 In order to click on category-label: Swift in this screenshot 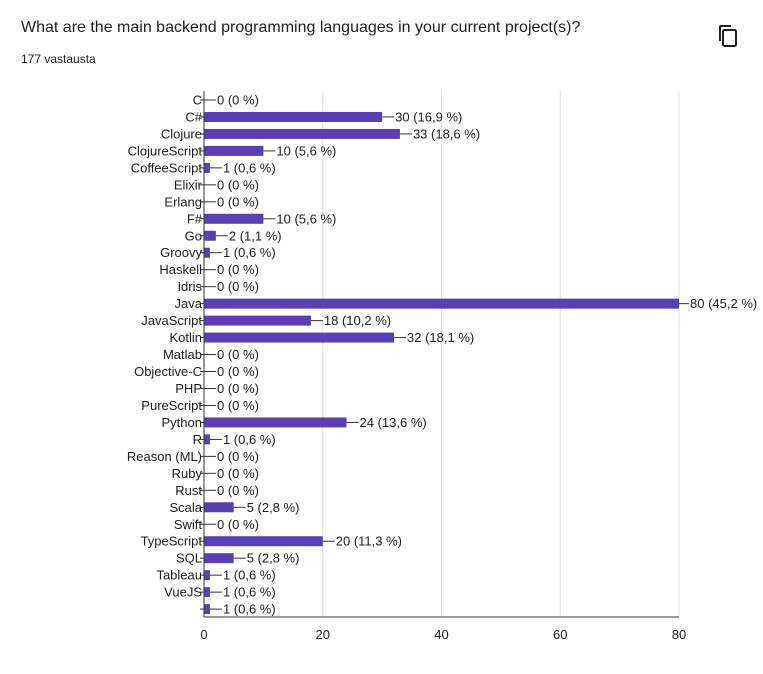, I will do `click(188, 524)`.